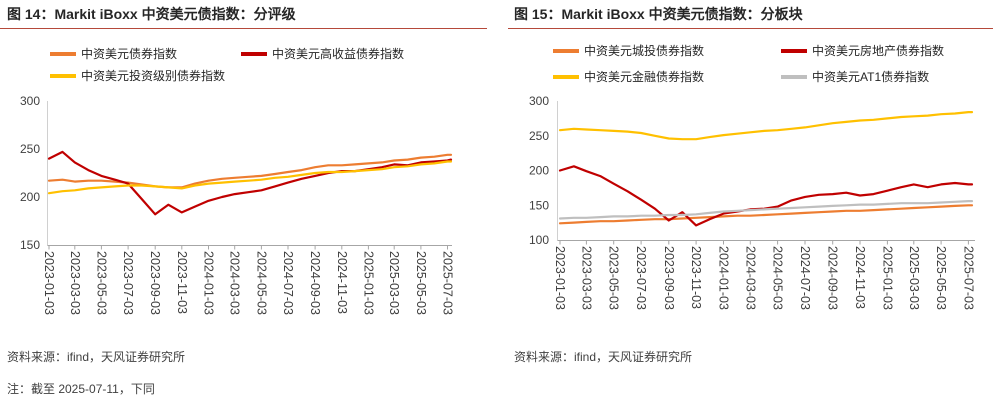  I want to click on chart15-x-tick-label: 2024-01-03, so click(724, 278).